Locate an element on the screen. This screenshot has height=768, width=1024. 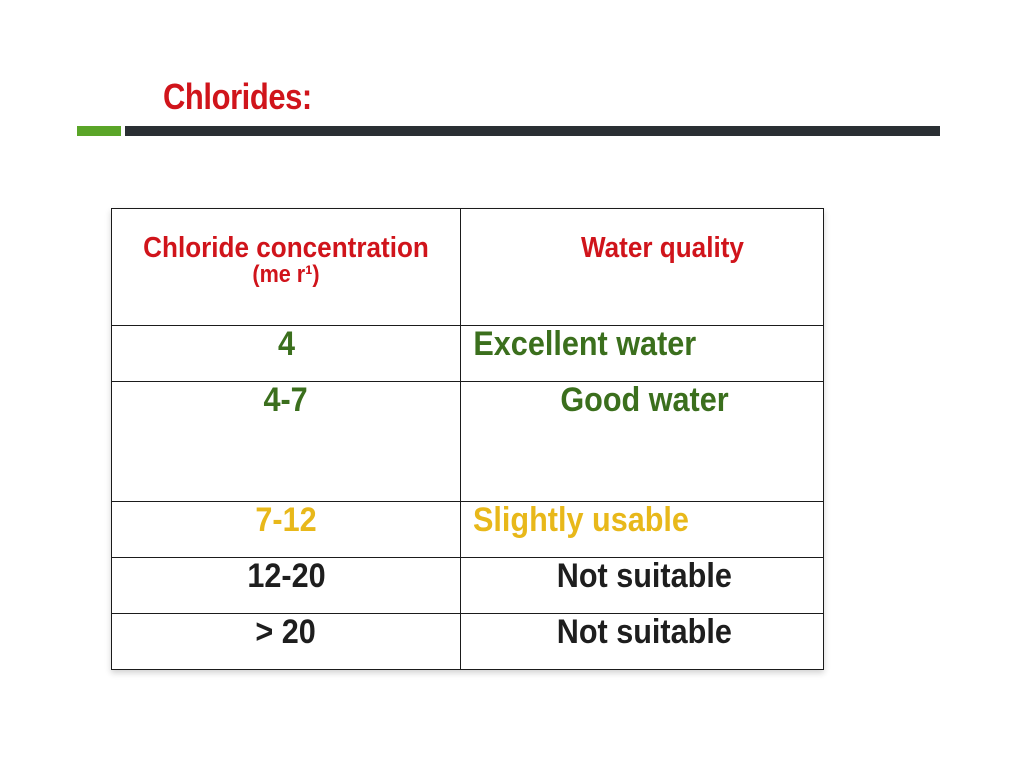
concentration-cell: 12-20 is located at coordinates (286, 585).